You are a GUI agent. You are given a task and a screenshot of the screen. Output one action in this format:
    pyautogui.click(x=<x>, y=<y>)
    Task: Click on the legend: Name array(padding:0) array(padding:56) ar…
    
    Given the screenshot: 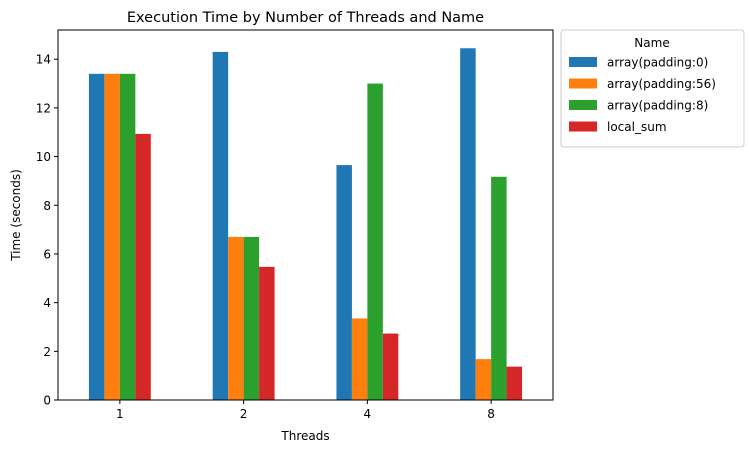 What is the action you would take?
    pyautogui.click(x=652, y=88)
    